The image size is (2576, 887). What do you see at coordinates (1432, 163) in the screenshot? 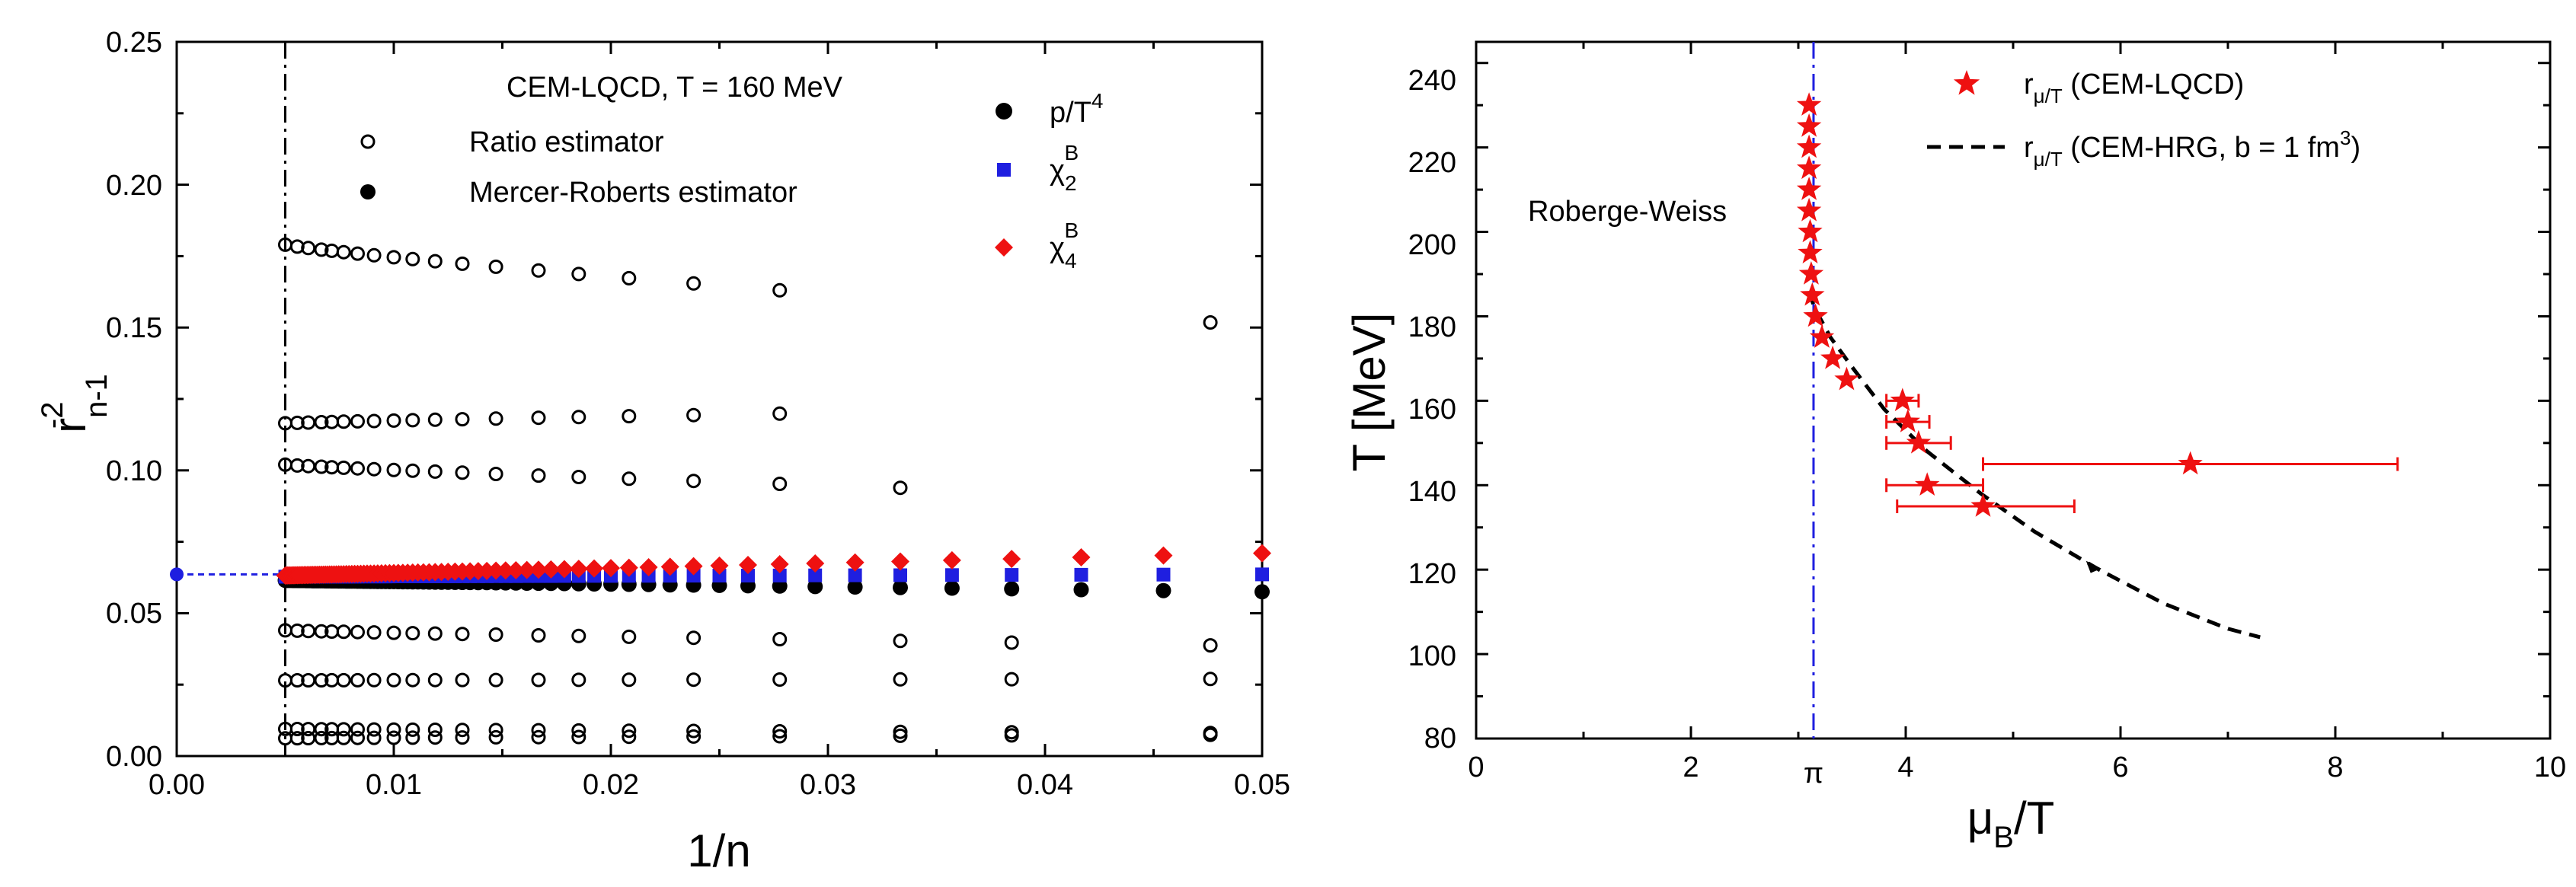
I see `right-y-tick-label: 220` at bounding box center [1432, 163].